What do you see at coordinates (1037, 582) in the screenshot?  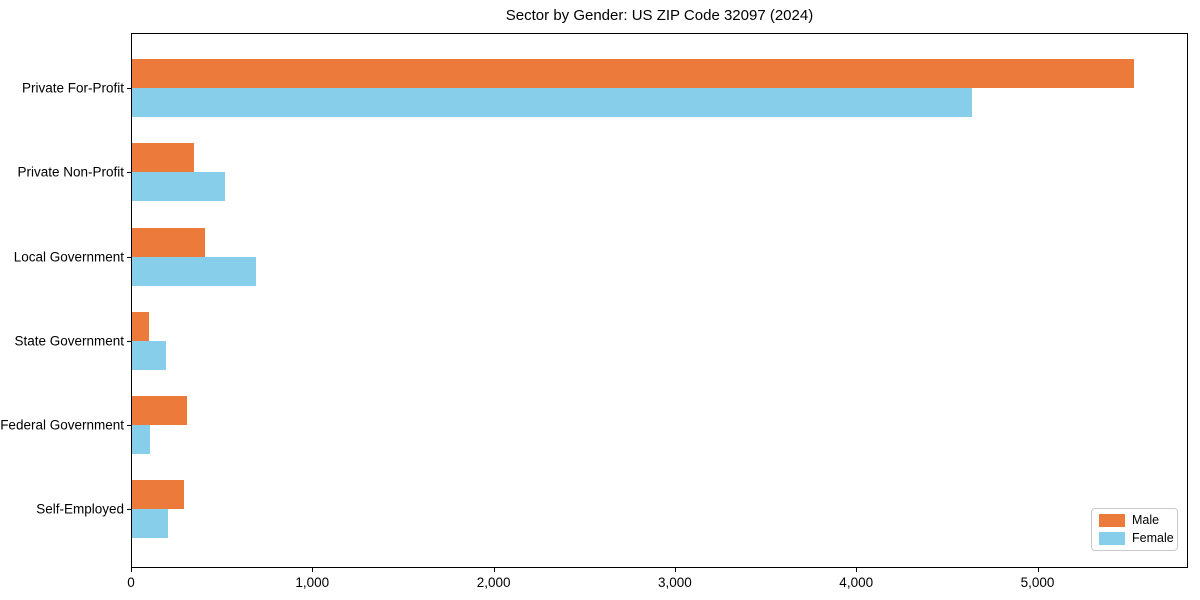 I see `x-tick-label: 5,000` at bounding box center [1037, 582].